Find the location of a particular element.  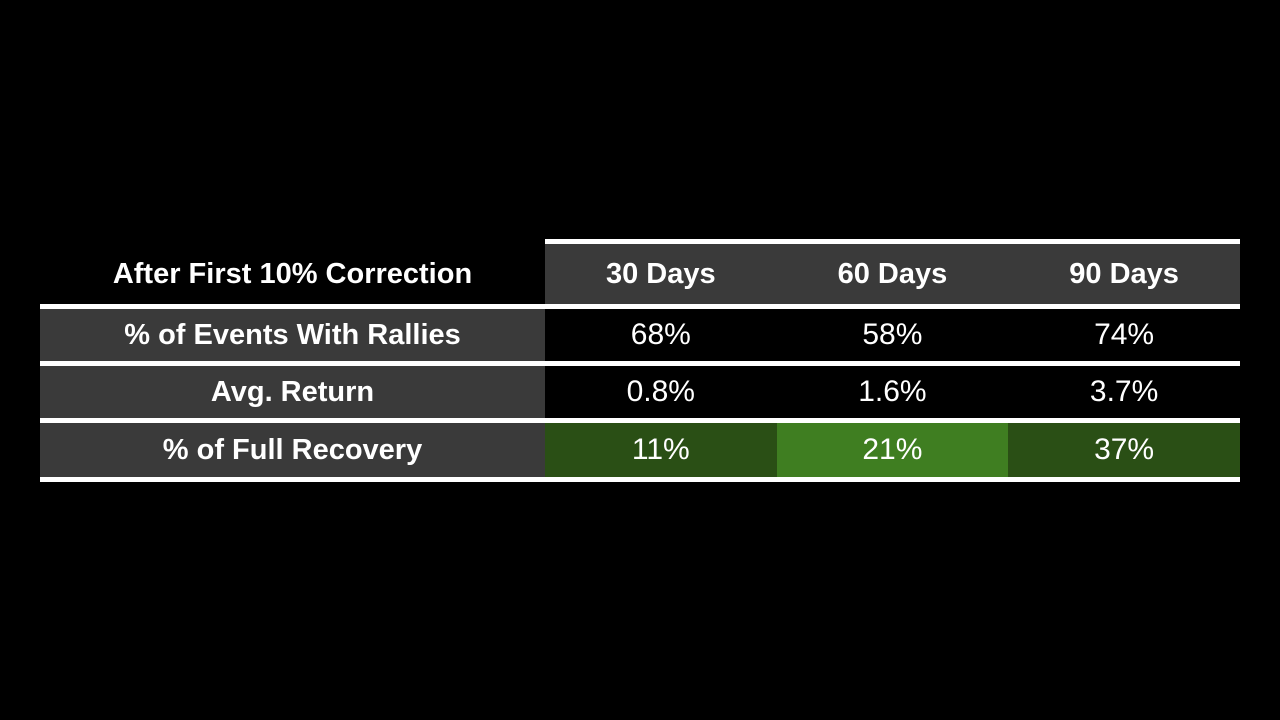

col-header-60-days: 60 Days is located at coordinates (892, 274).